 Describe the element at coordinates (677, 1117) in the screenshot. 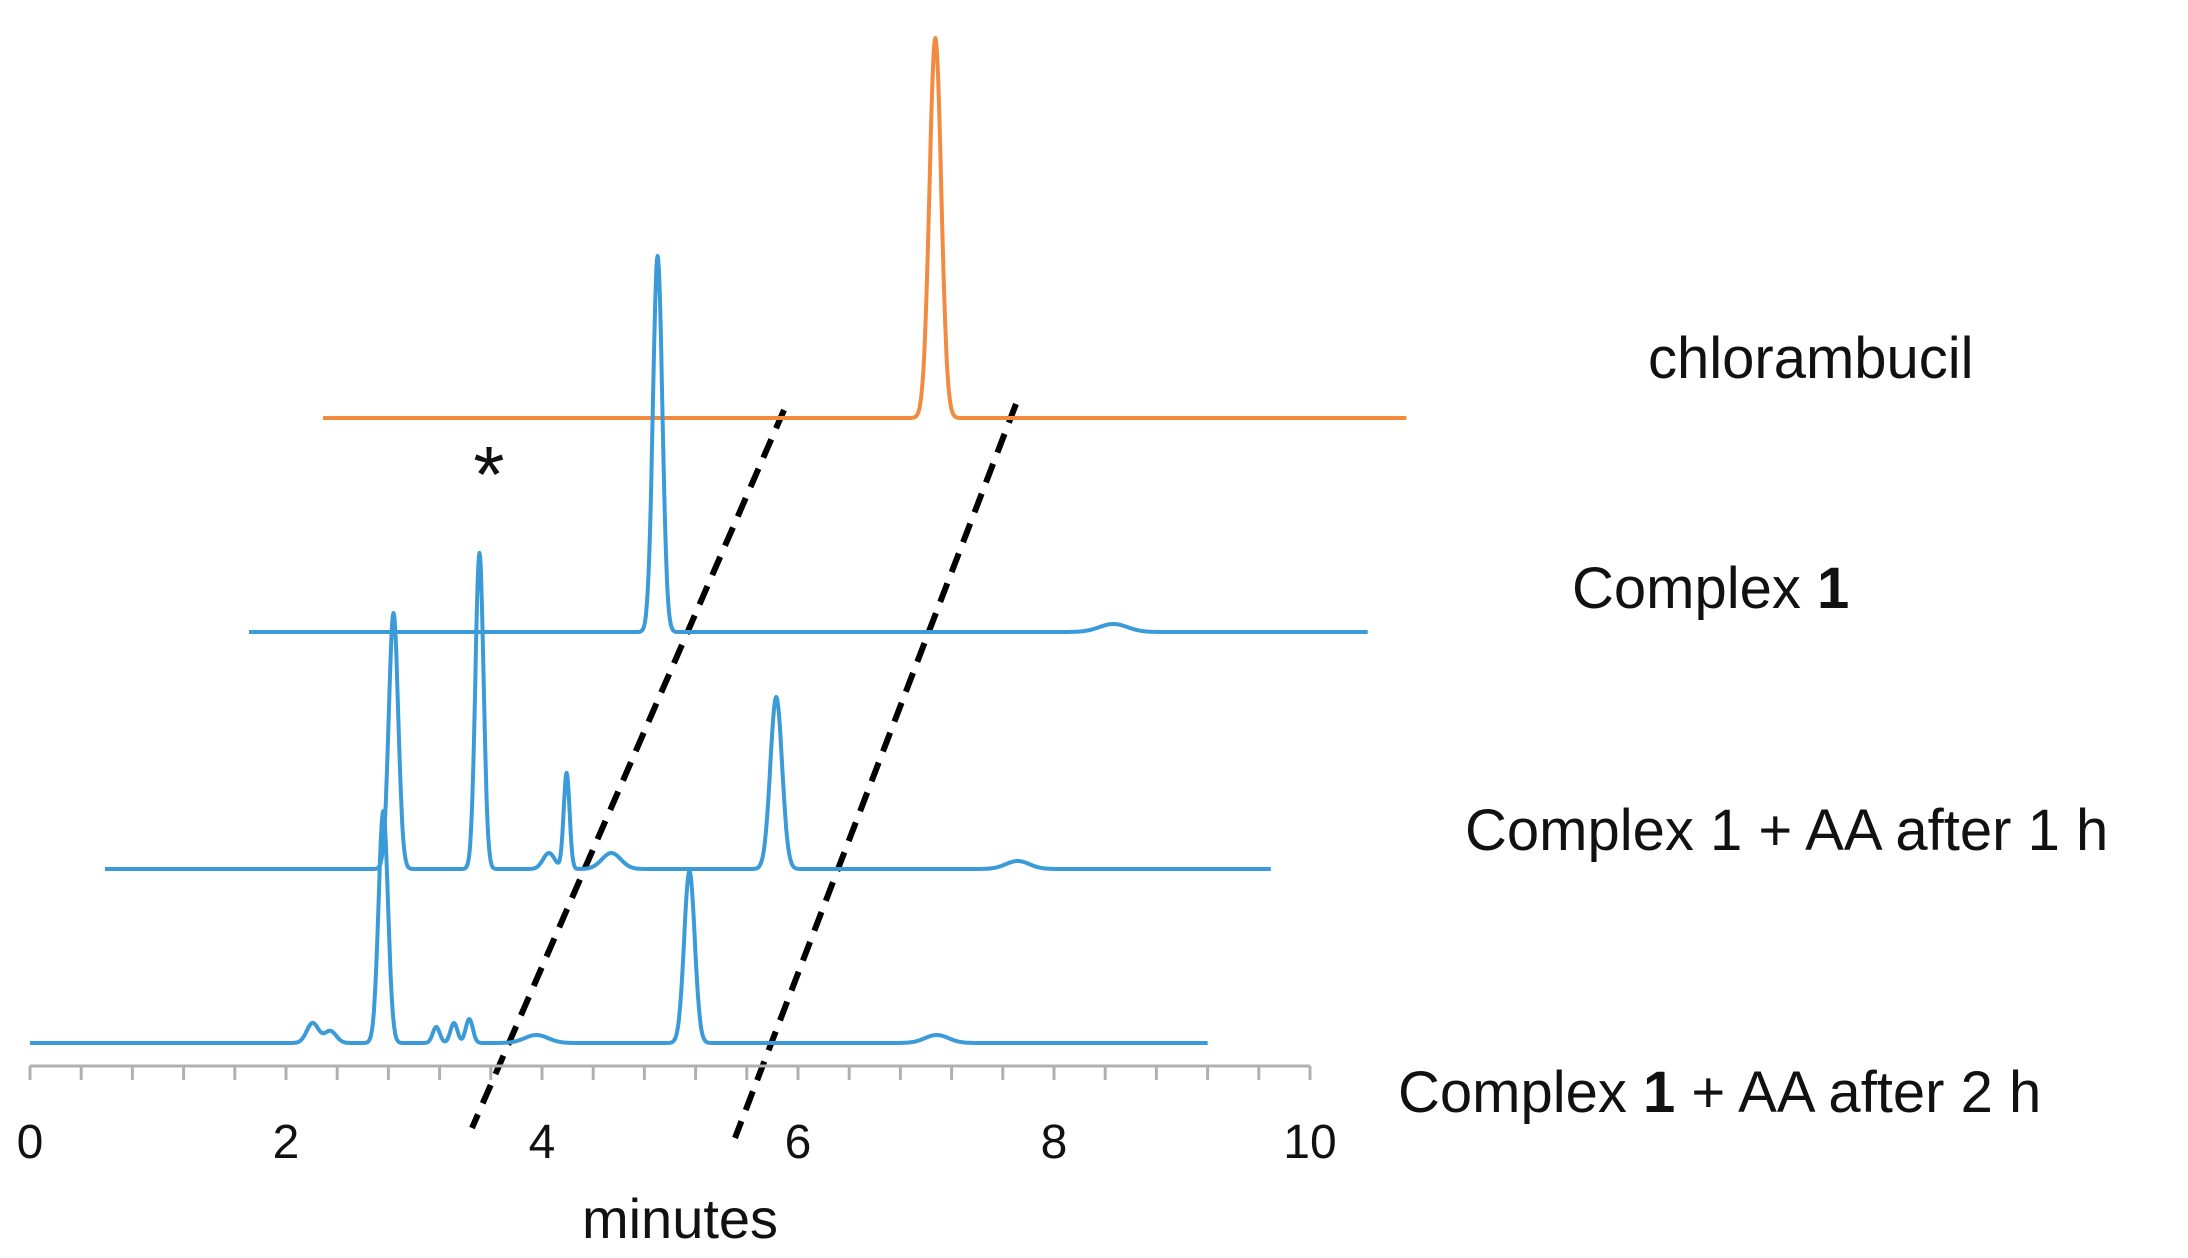

I see `x-axis-ticks: 0 2 4 6 8 10` at that location.